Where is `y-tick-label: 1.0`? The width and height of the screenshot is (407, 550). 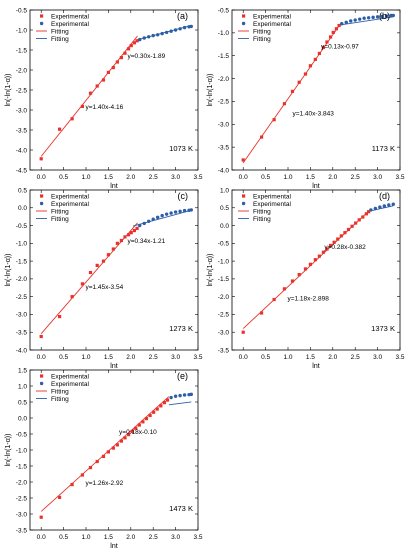
y-tick-label: 1.0 is located at coordinates (22, 386).